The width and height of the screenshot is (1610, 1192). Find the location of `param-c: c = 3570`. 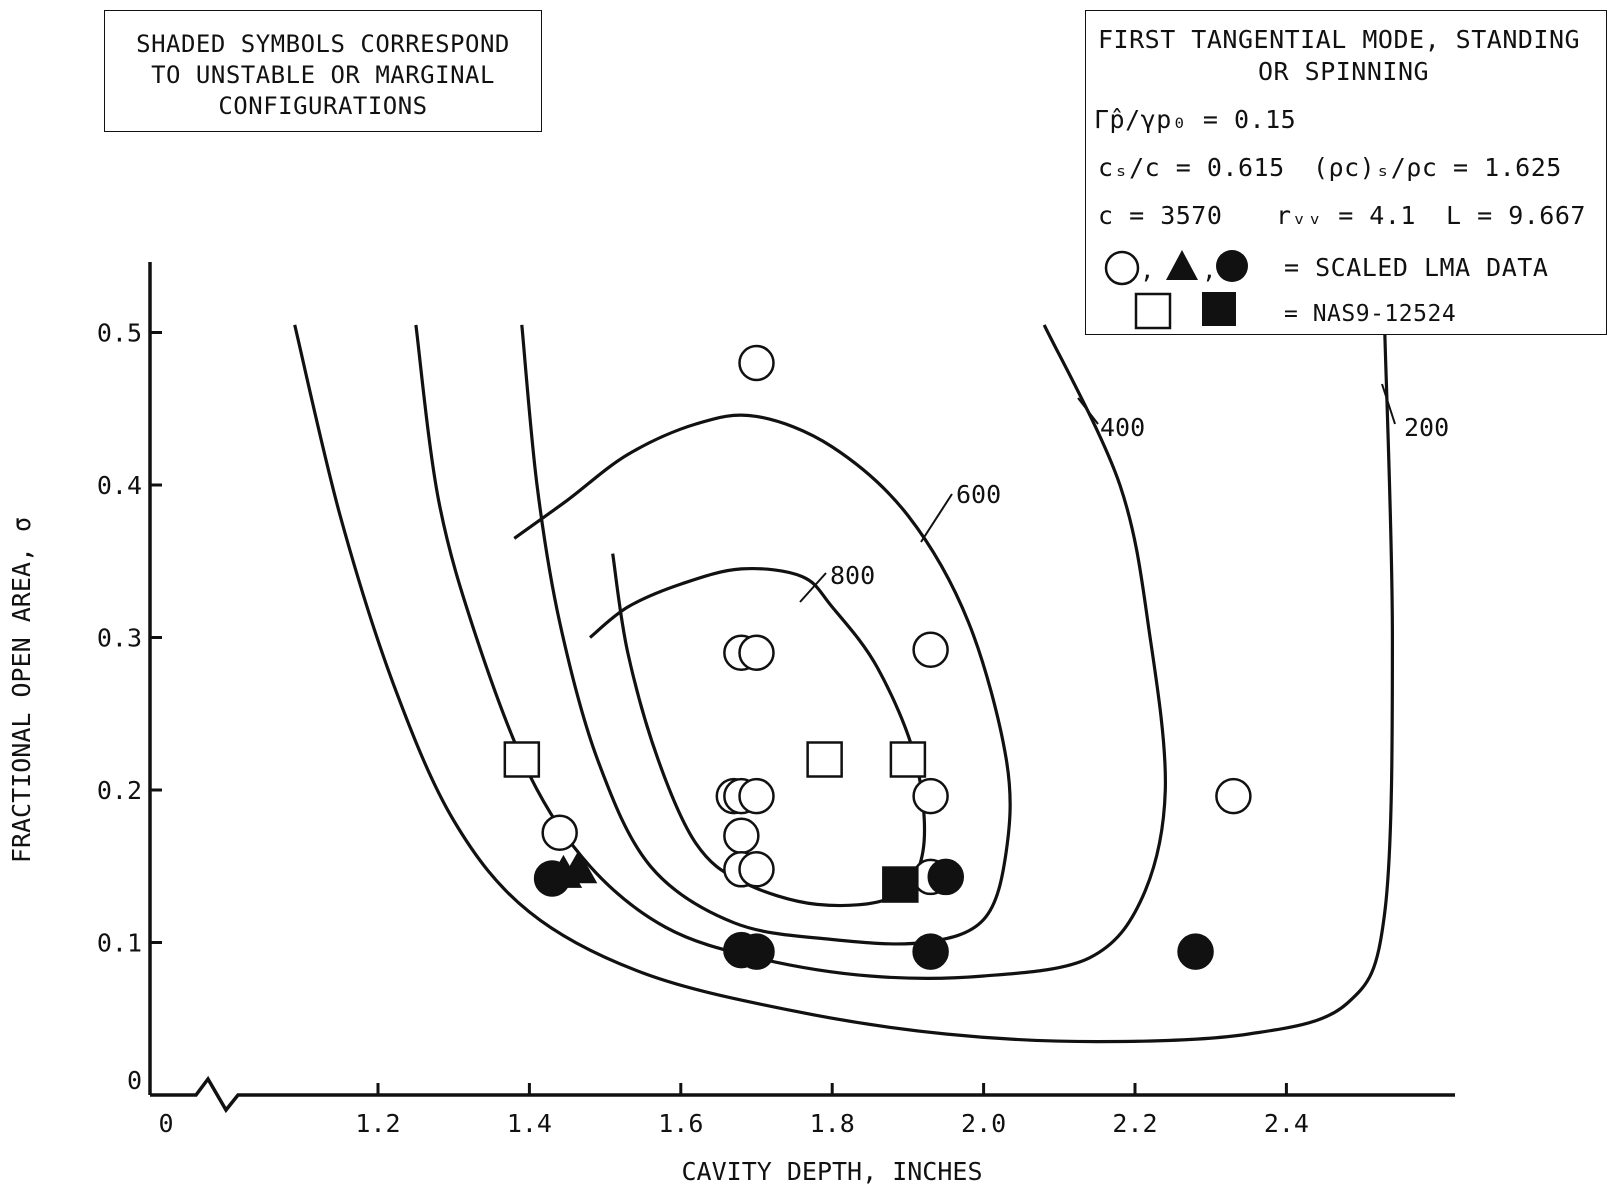

param-c: c = 3570 is located at coordinates (1160, 215).